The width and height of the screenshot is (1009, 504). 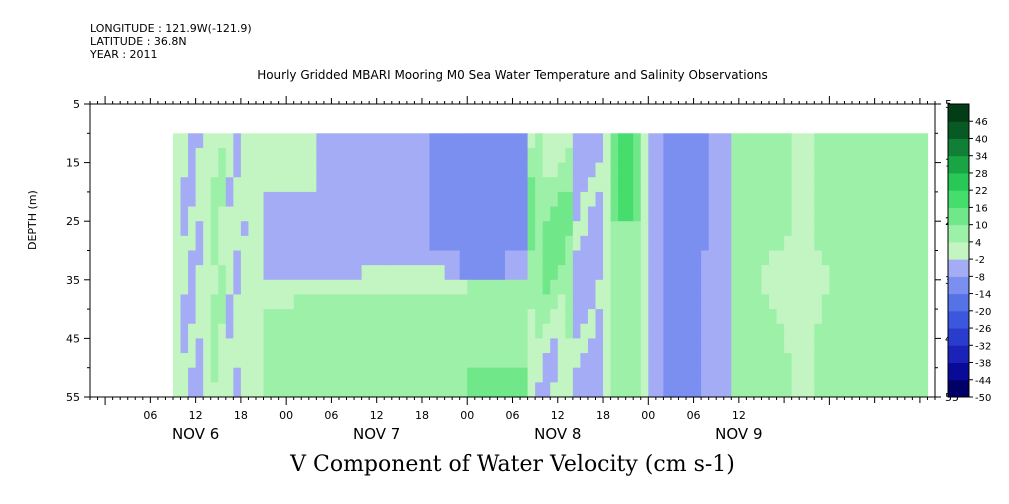 What do you see at coordinates (467, 415) in the screenshot?
I see `x-tick-label: 00` at bounding box center [467, 415].